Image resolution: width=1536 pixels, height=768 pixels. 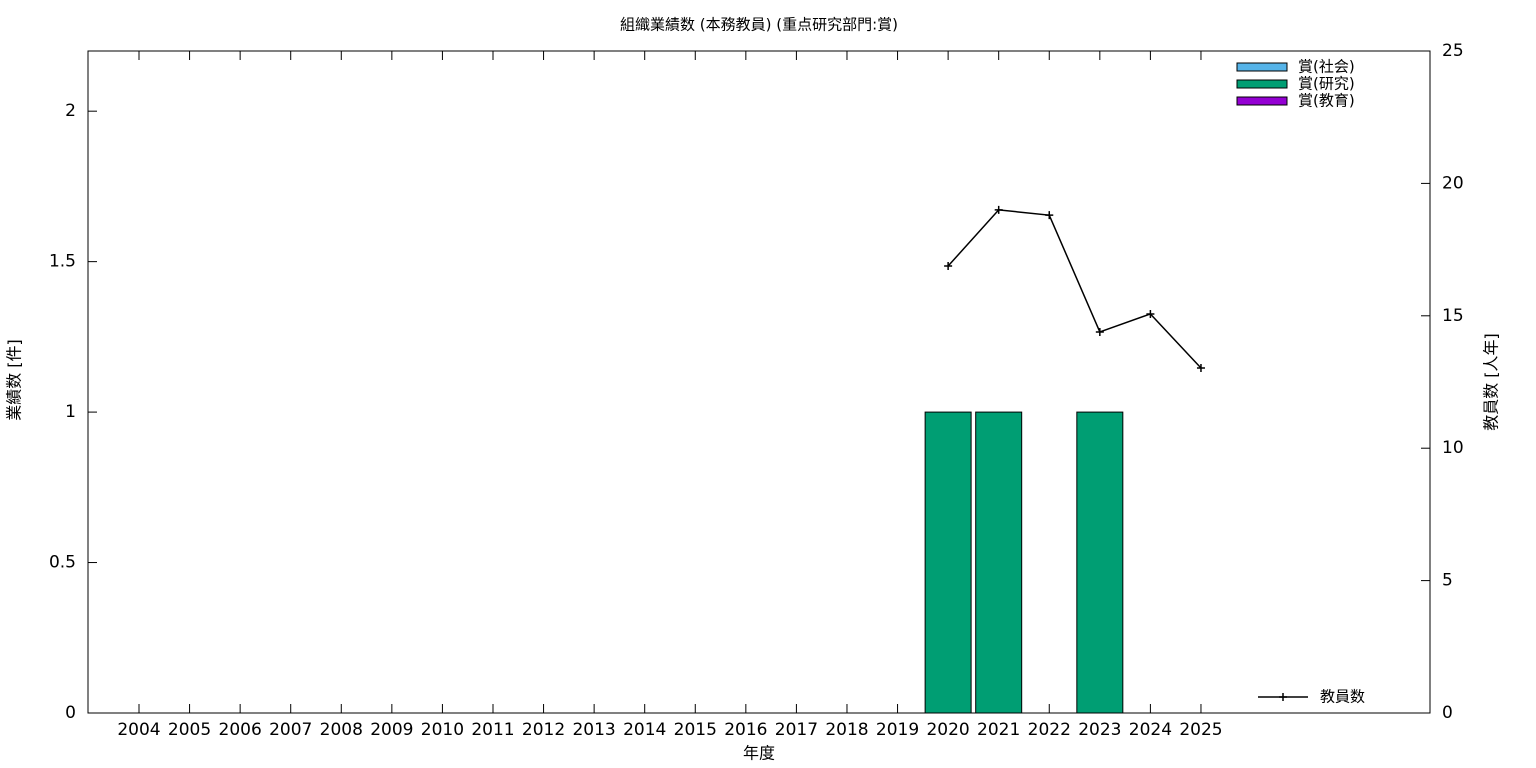 I want to click on y2-tick-label: 15, so click(x=1453, y=316).